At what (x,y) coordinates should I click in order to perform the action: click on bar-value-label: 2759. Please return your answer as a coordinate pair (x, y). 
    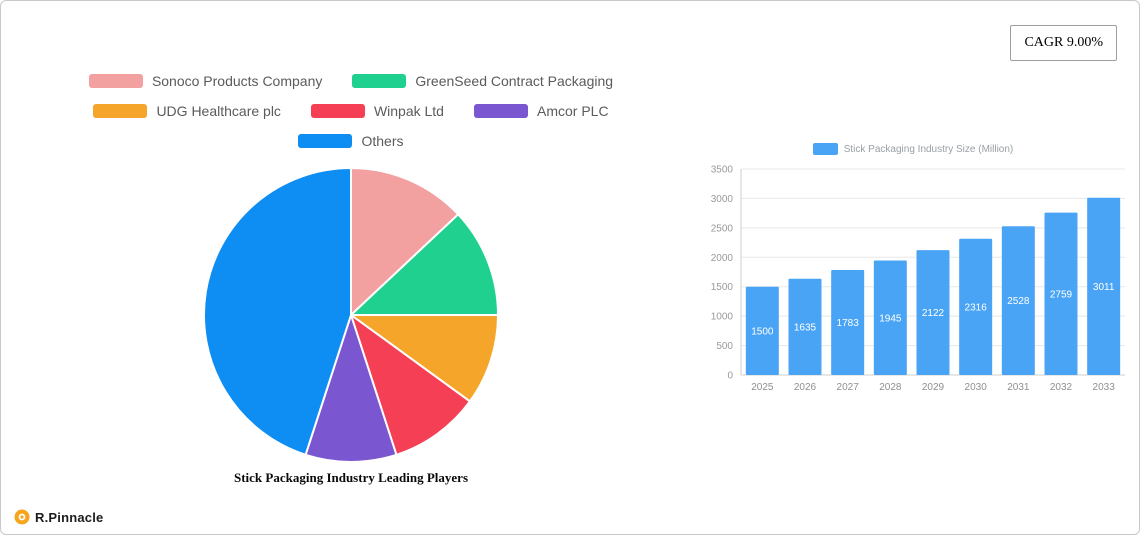
    Looking at the image, I should click on (1061, 294).